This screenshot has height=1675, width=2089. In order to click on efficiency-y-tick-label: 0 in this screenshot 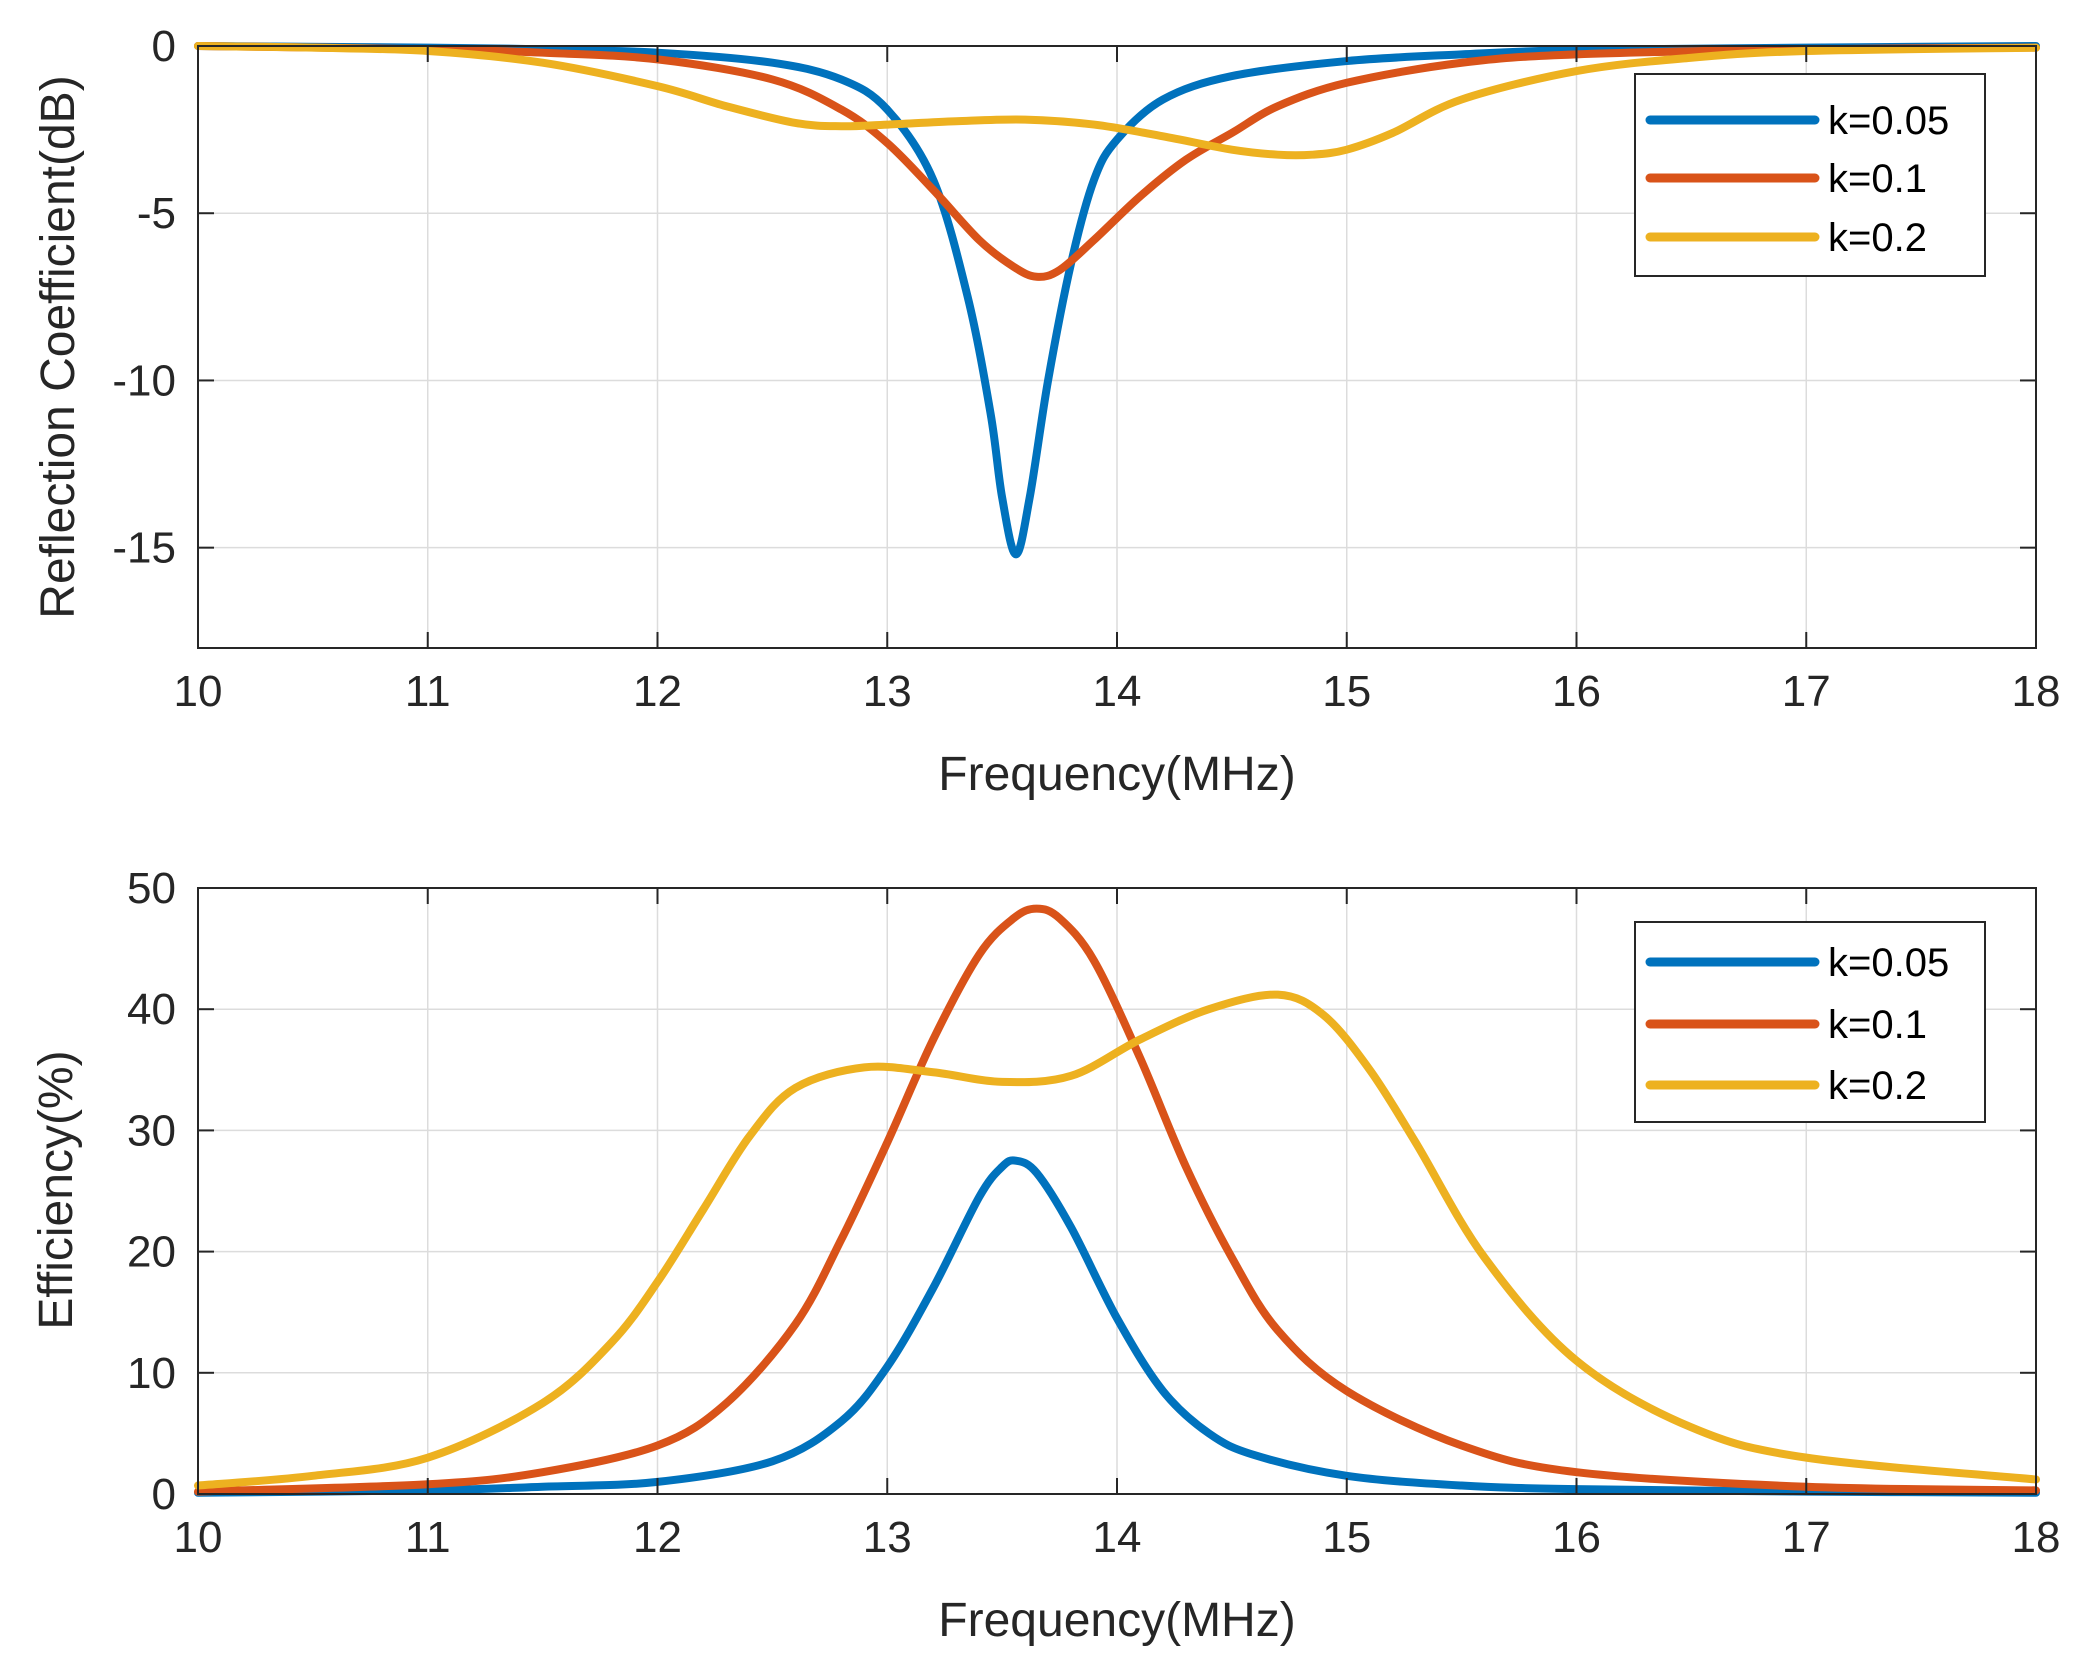, I will do `click(164, 1494)`.